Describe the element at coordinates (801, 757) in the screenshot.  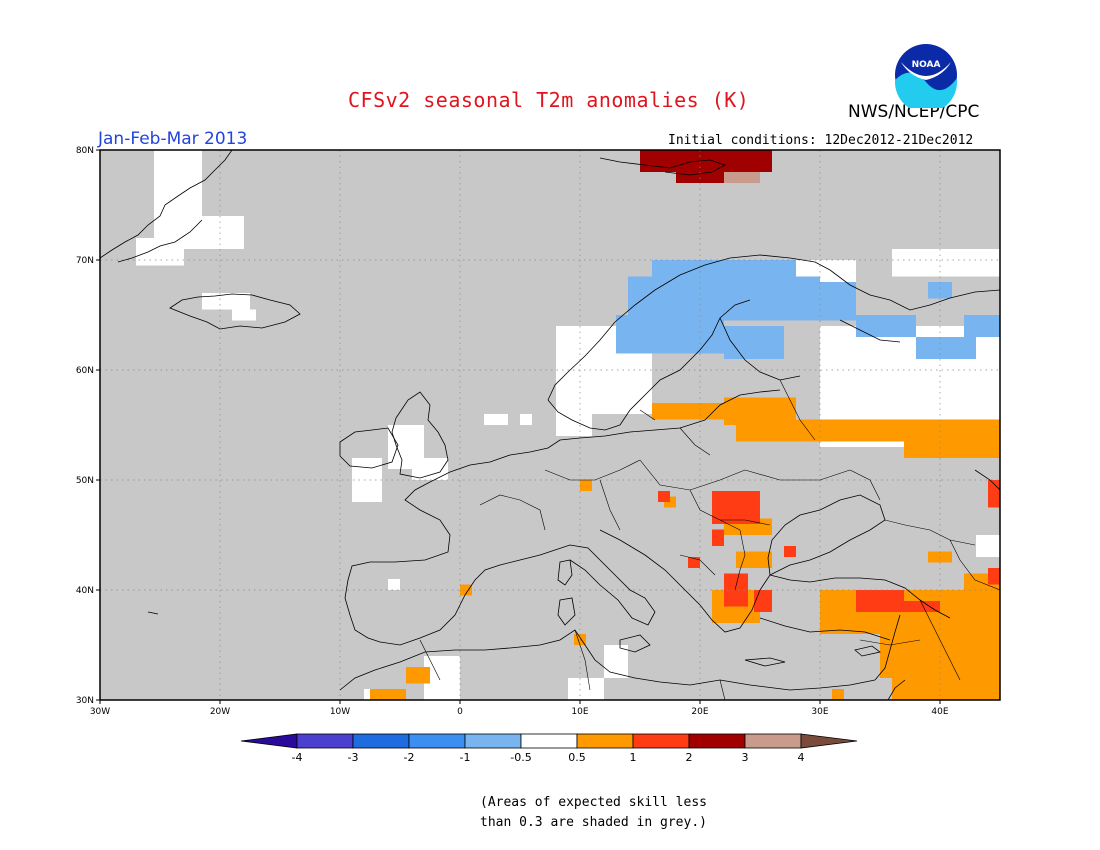
I see `colorbar-label: 4` at that location.